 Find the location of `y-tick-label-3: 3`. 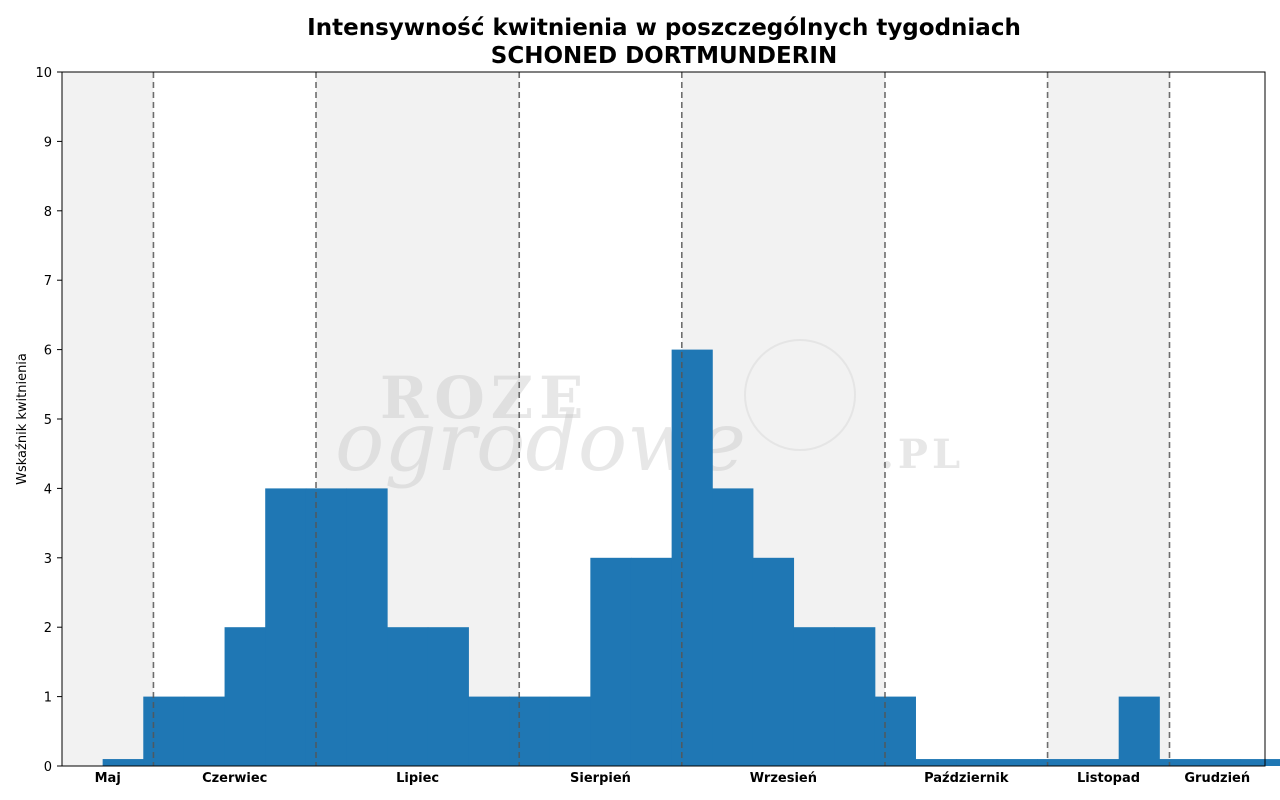

y-tick-label-3: 3 is located at coordinates (48, 559).